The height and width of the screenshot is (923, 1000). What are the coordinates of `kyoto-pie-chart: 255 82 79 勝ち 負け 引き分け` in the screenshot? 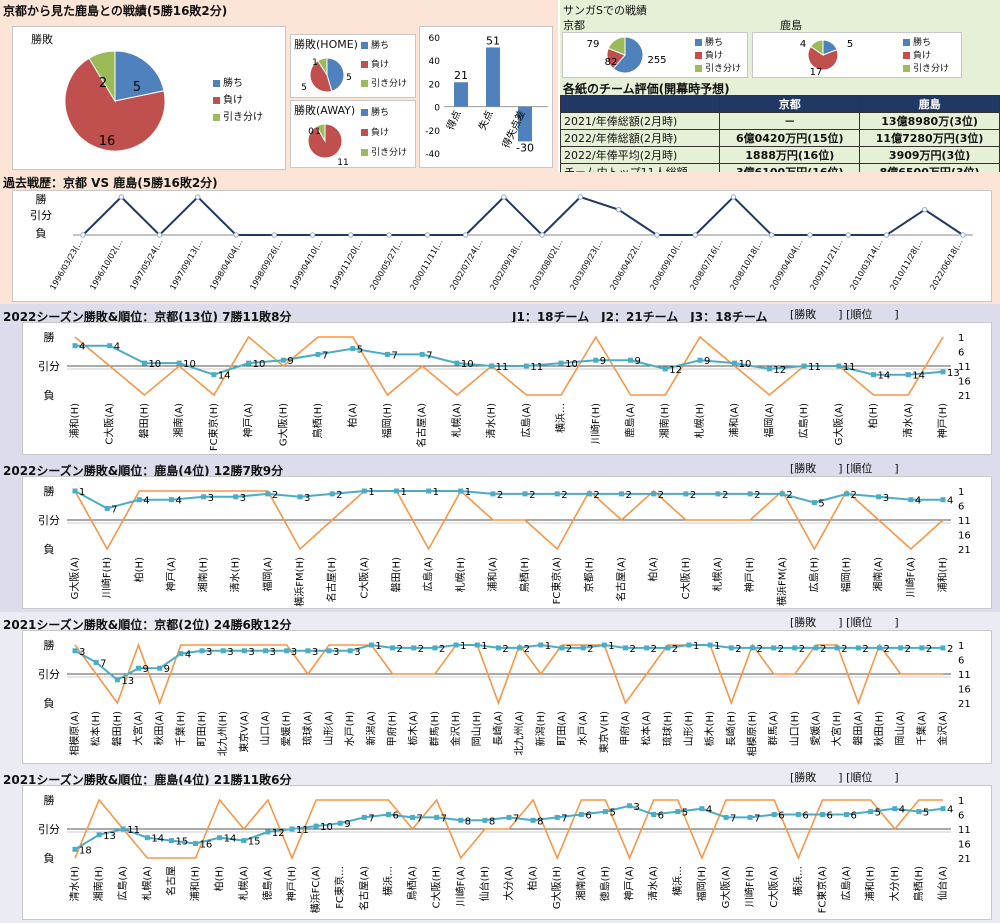 It's located at (655, 55).